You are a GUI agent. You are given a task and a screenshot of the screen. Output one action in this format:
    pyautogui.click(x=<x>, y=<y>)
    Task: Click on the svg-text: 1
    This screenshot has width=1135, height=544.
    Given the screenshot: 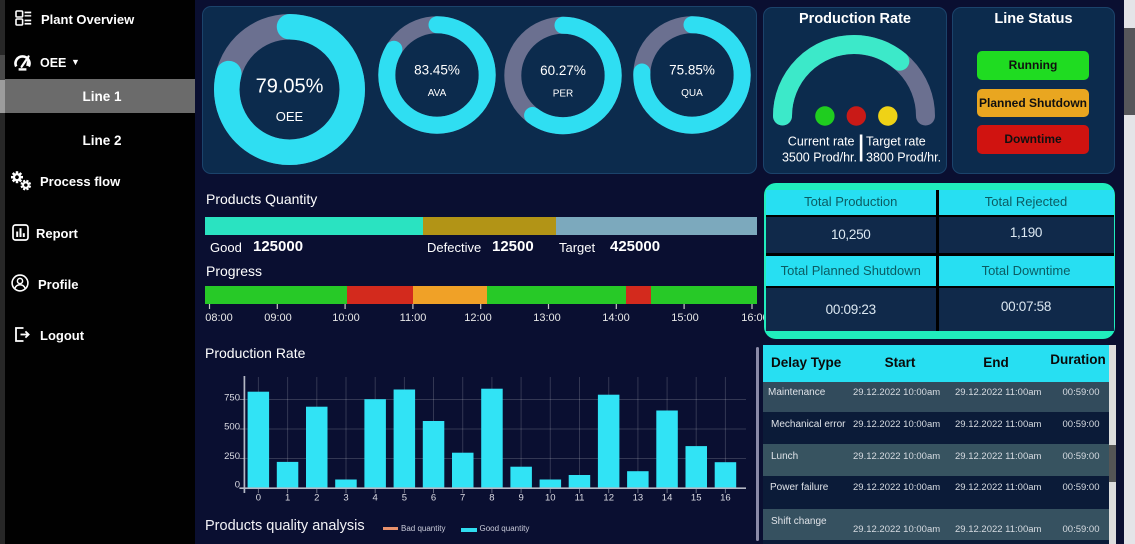 What is the action you would take?
    pyautogui.click(x=287, y=497)
    